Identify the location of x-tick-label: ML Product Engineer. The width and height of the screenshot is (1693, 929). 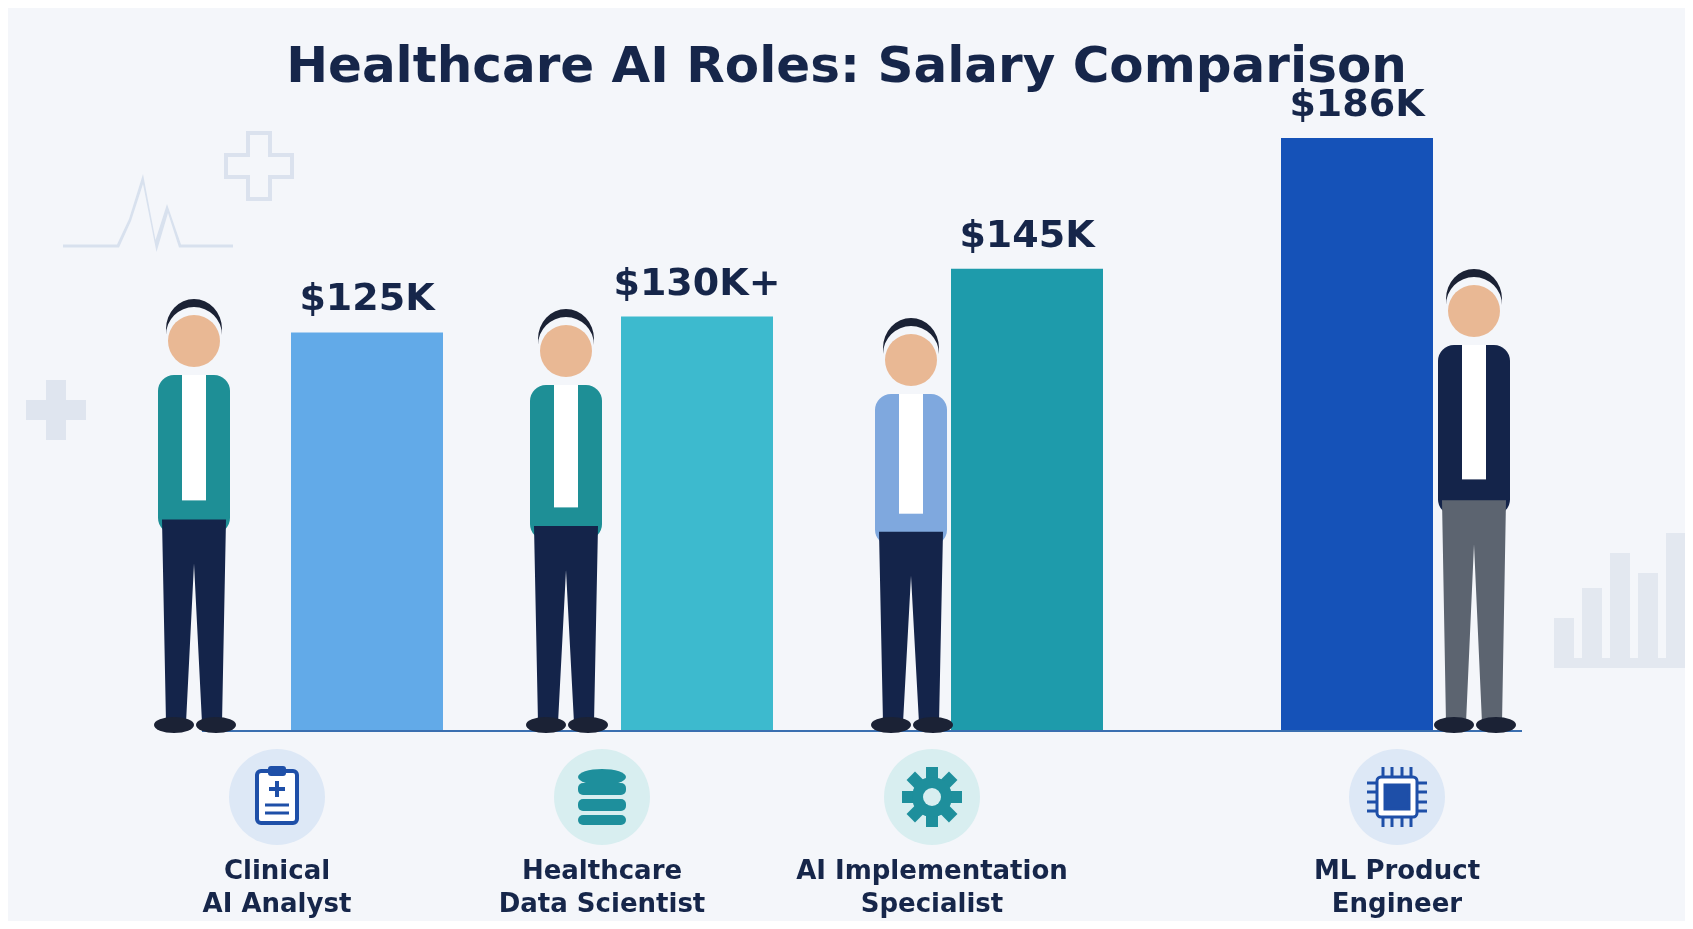
(1397, 886).